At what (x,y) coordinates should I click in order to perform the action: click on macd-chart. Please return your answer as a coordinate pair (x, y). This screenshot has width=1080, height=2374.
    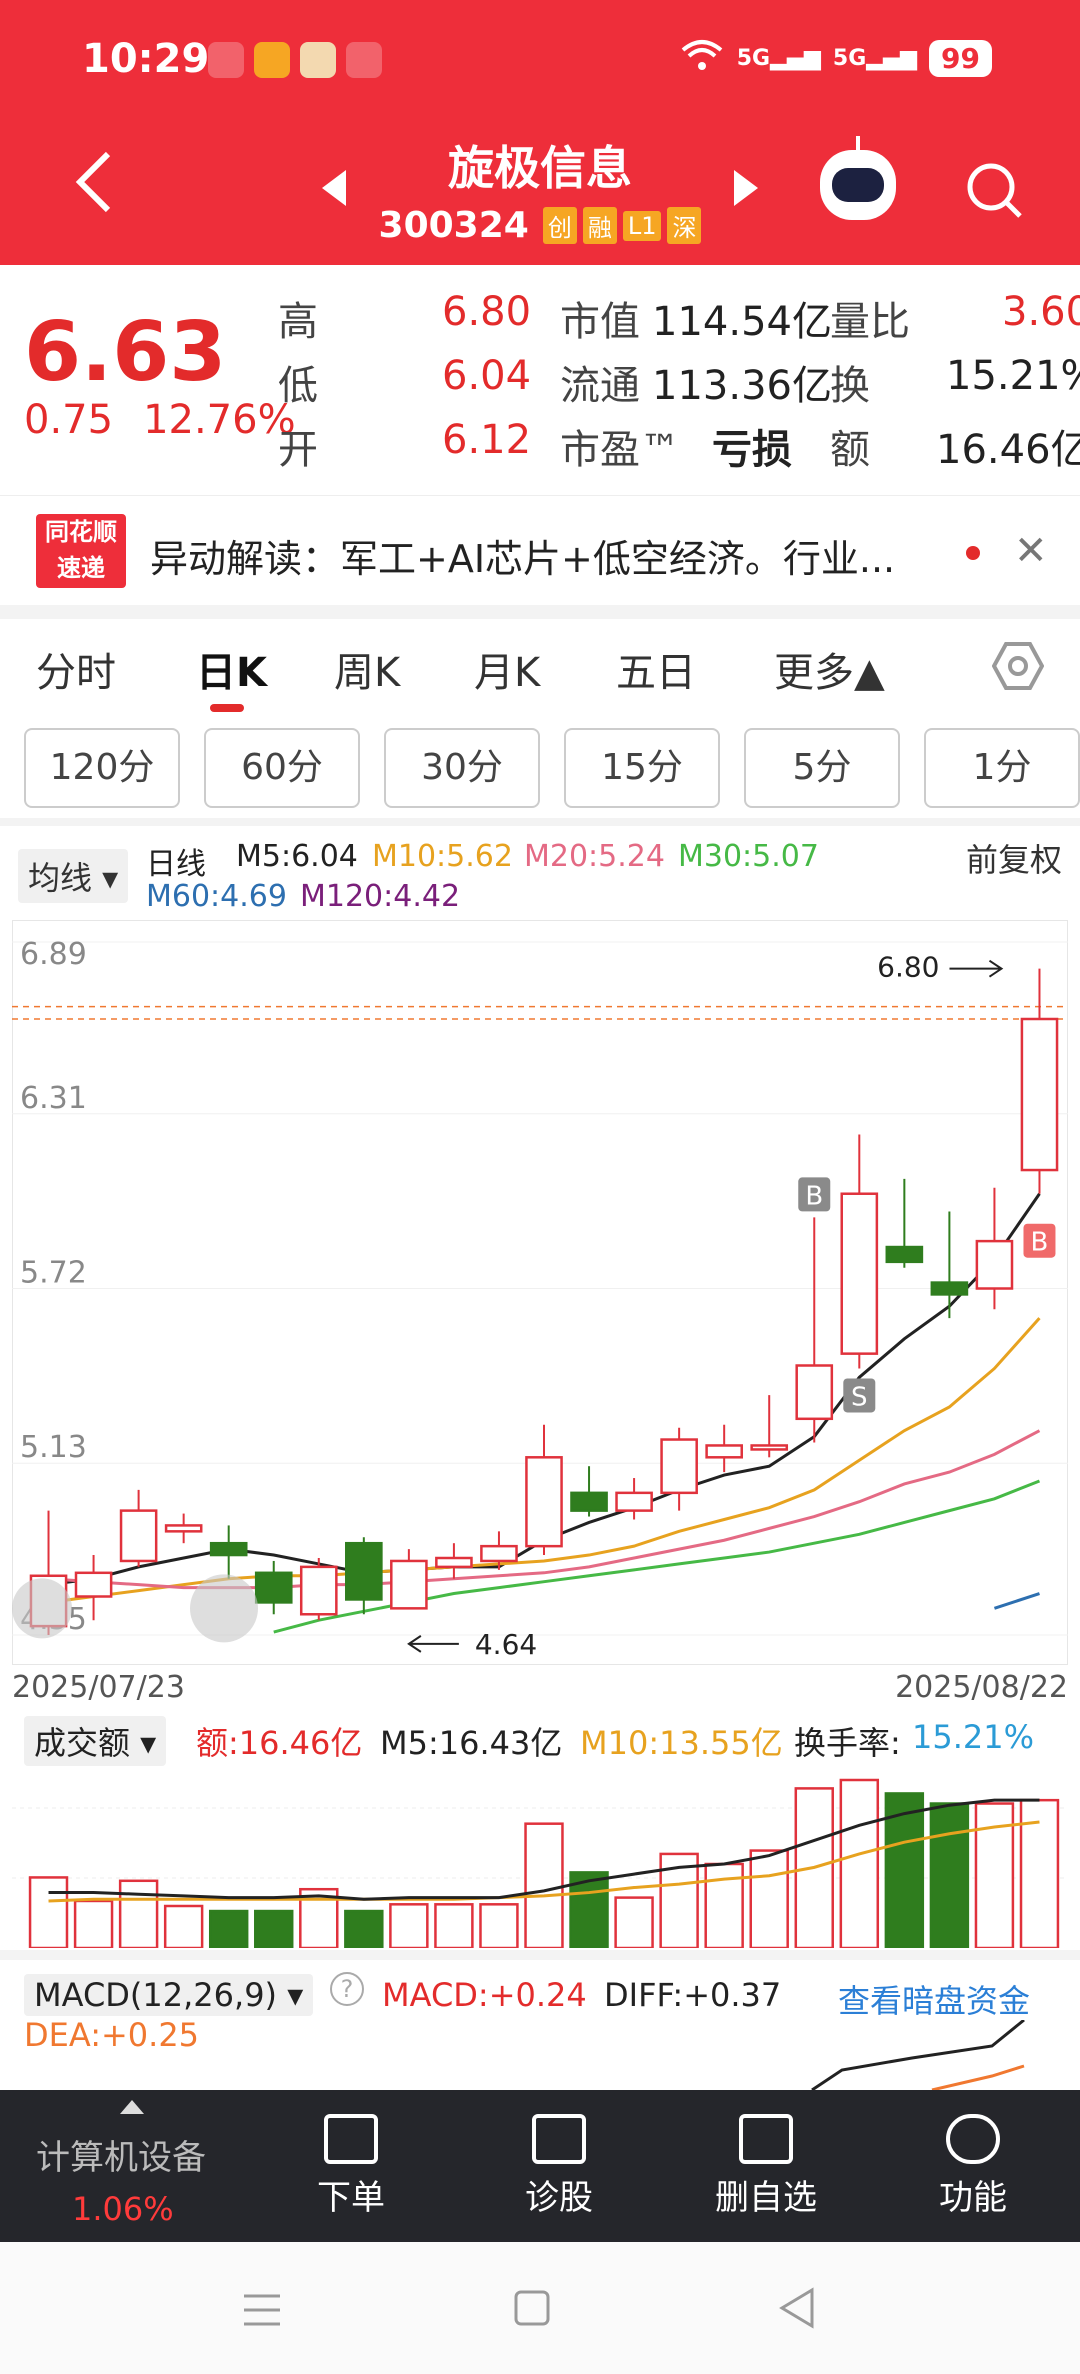
    Looking at the image, I should click on (918, 2055).